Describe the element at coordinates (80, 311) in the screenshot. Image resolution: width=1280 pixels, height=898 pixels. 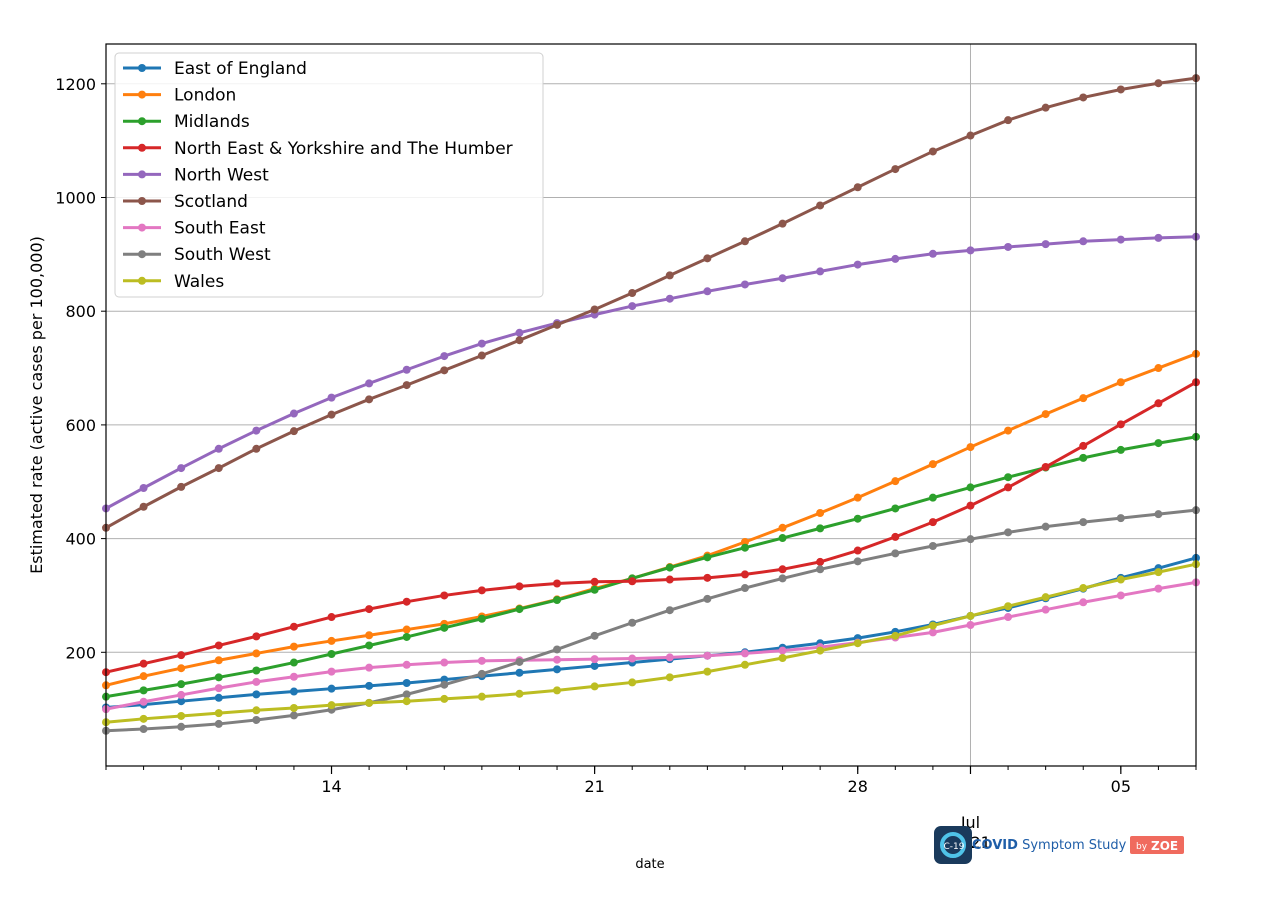
I see `y-tick-label: 800` at that location.